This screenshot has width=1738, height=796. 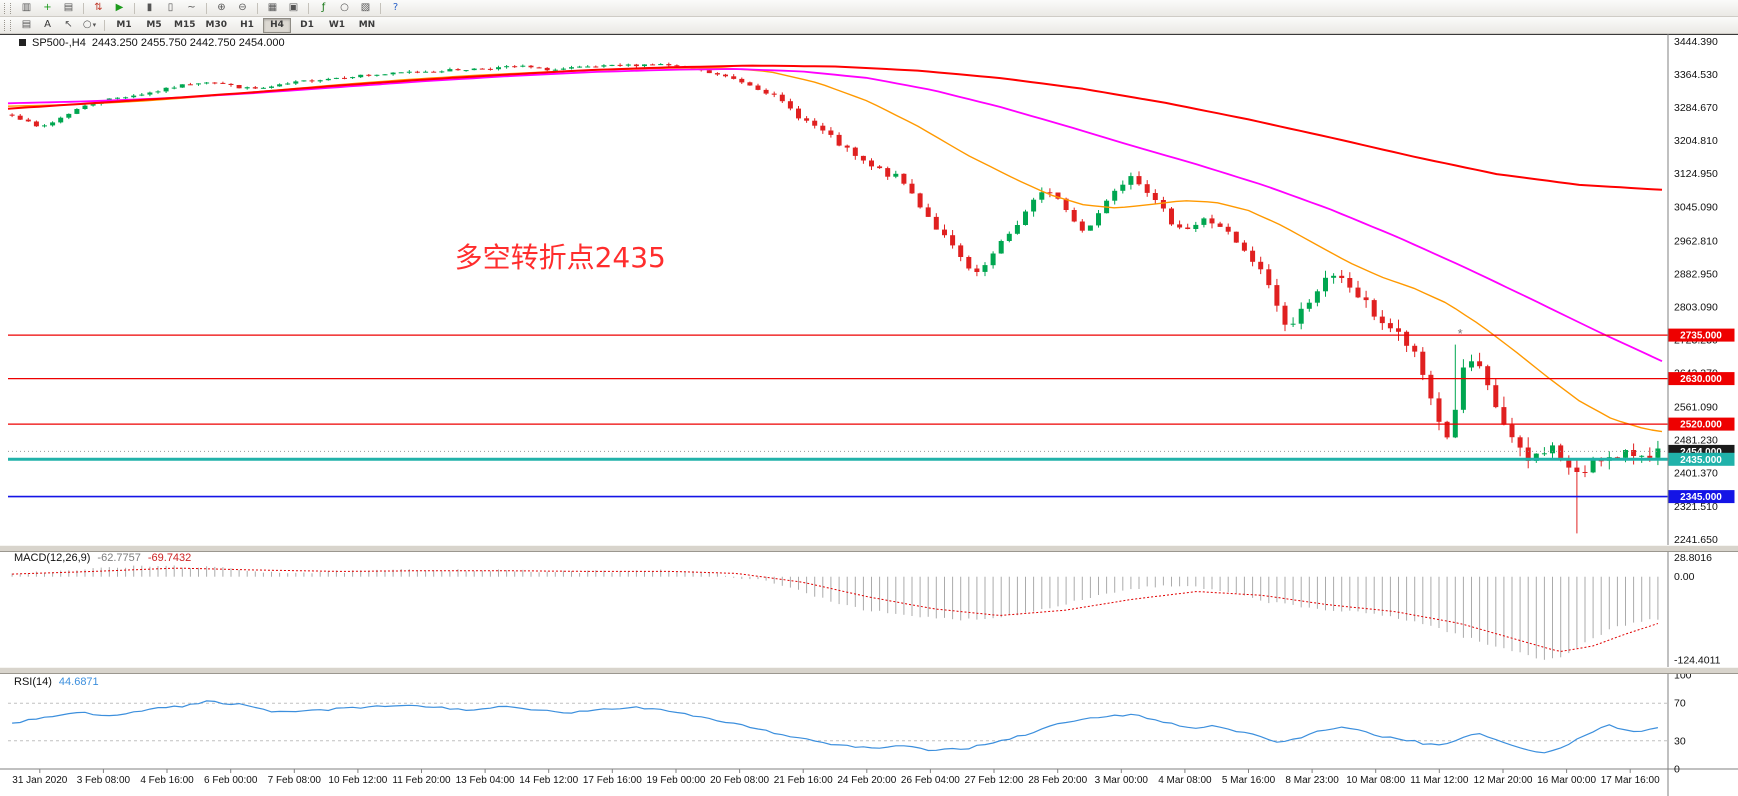 I want to click on price-axis-label: 2241.650, so click(x=1696, y=540).